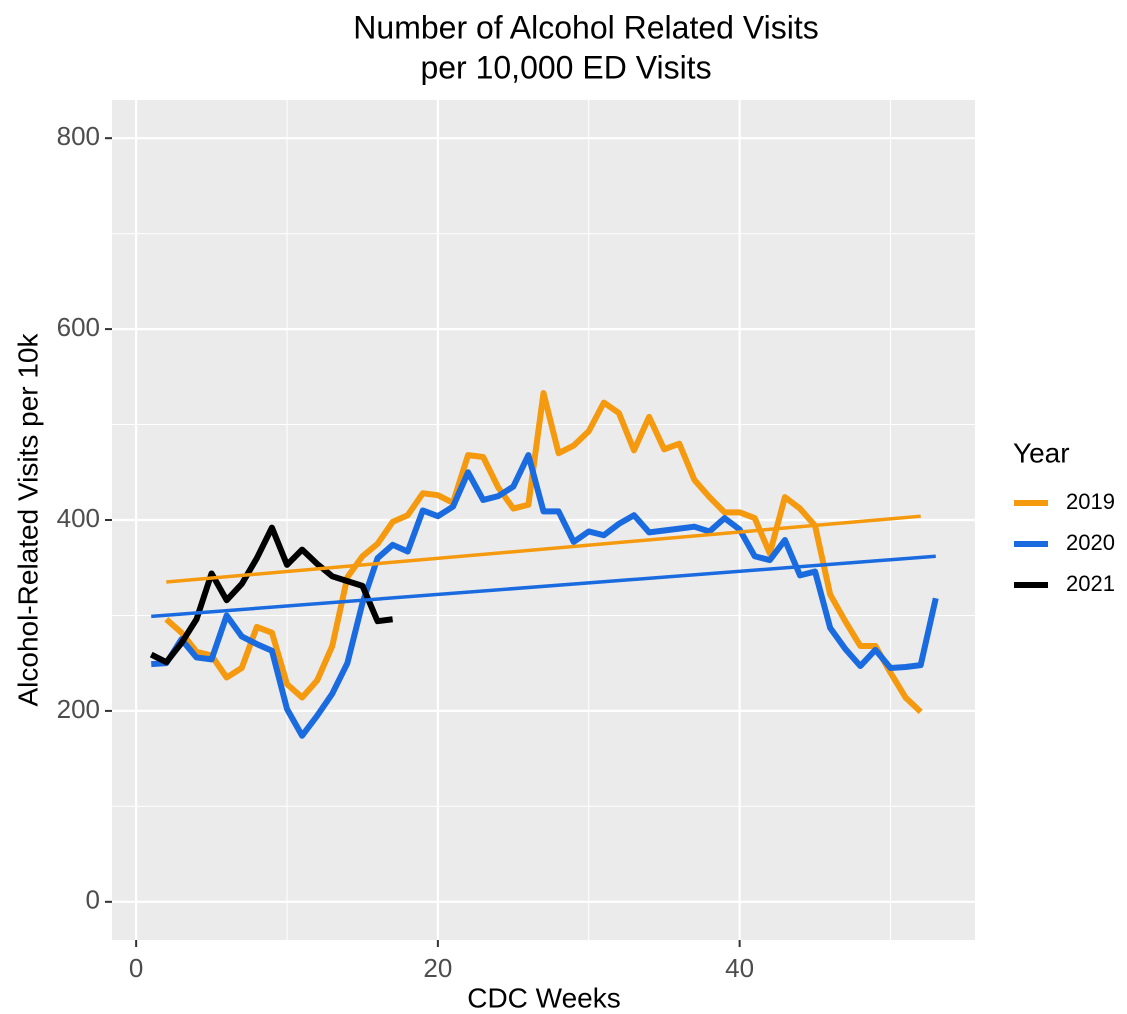 Image resolution: width=1127 pixels, height=1014 pixels. I want to click on chart-title: Number of Alcohol Related Visits, so click(585, 27).